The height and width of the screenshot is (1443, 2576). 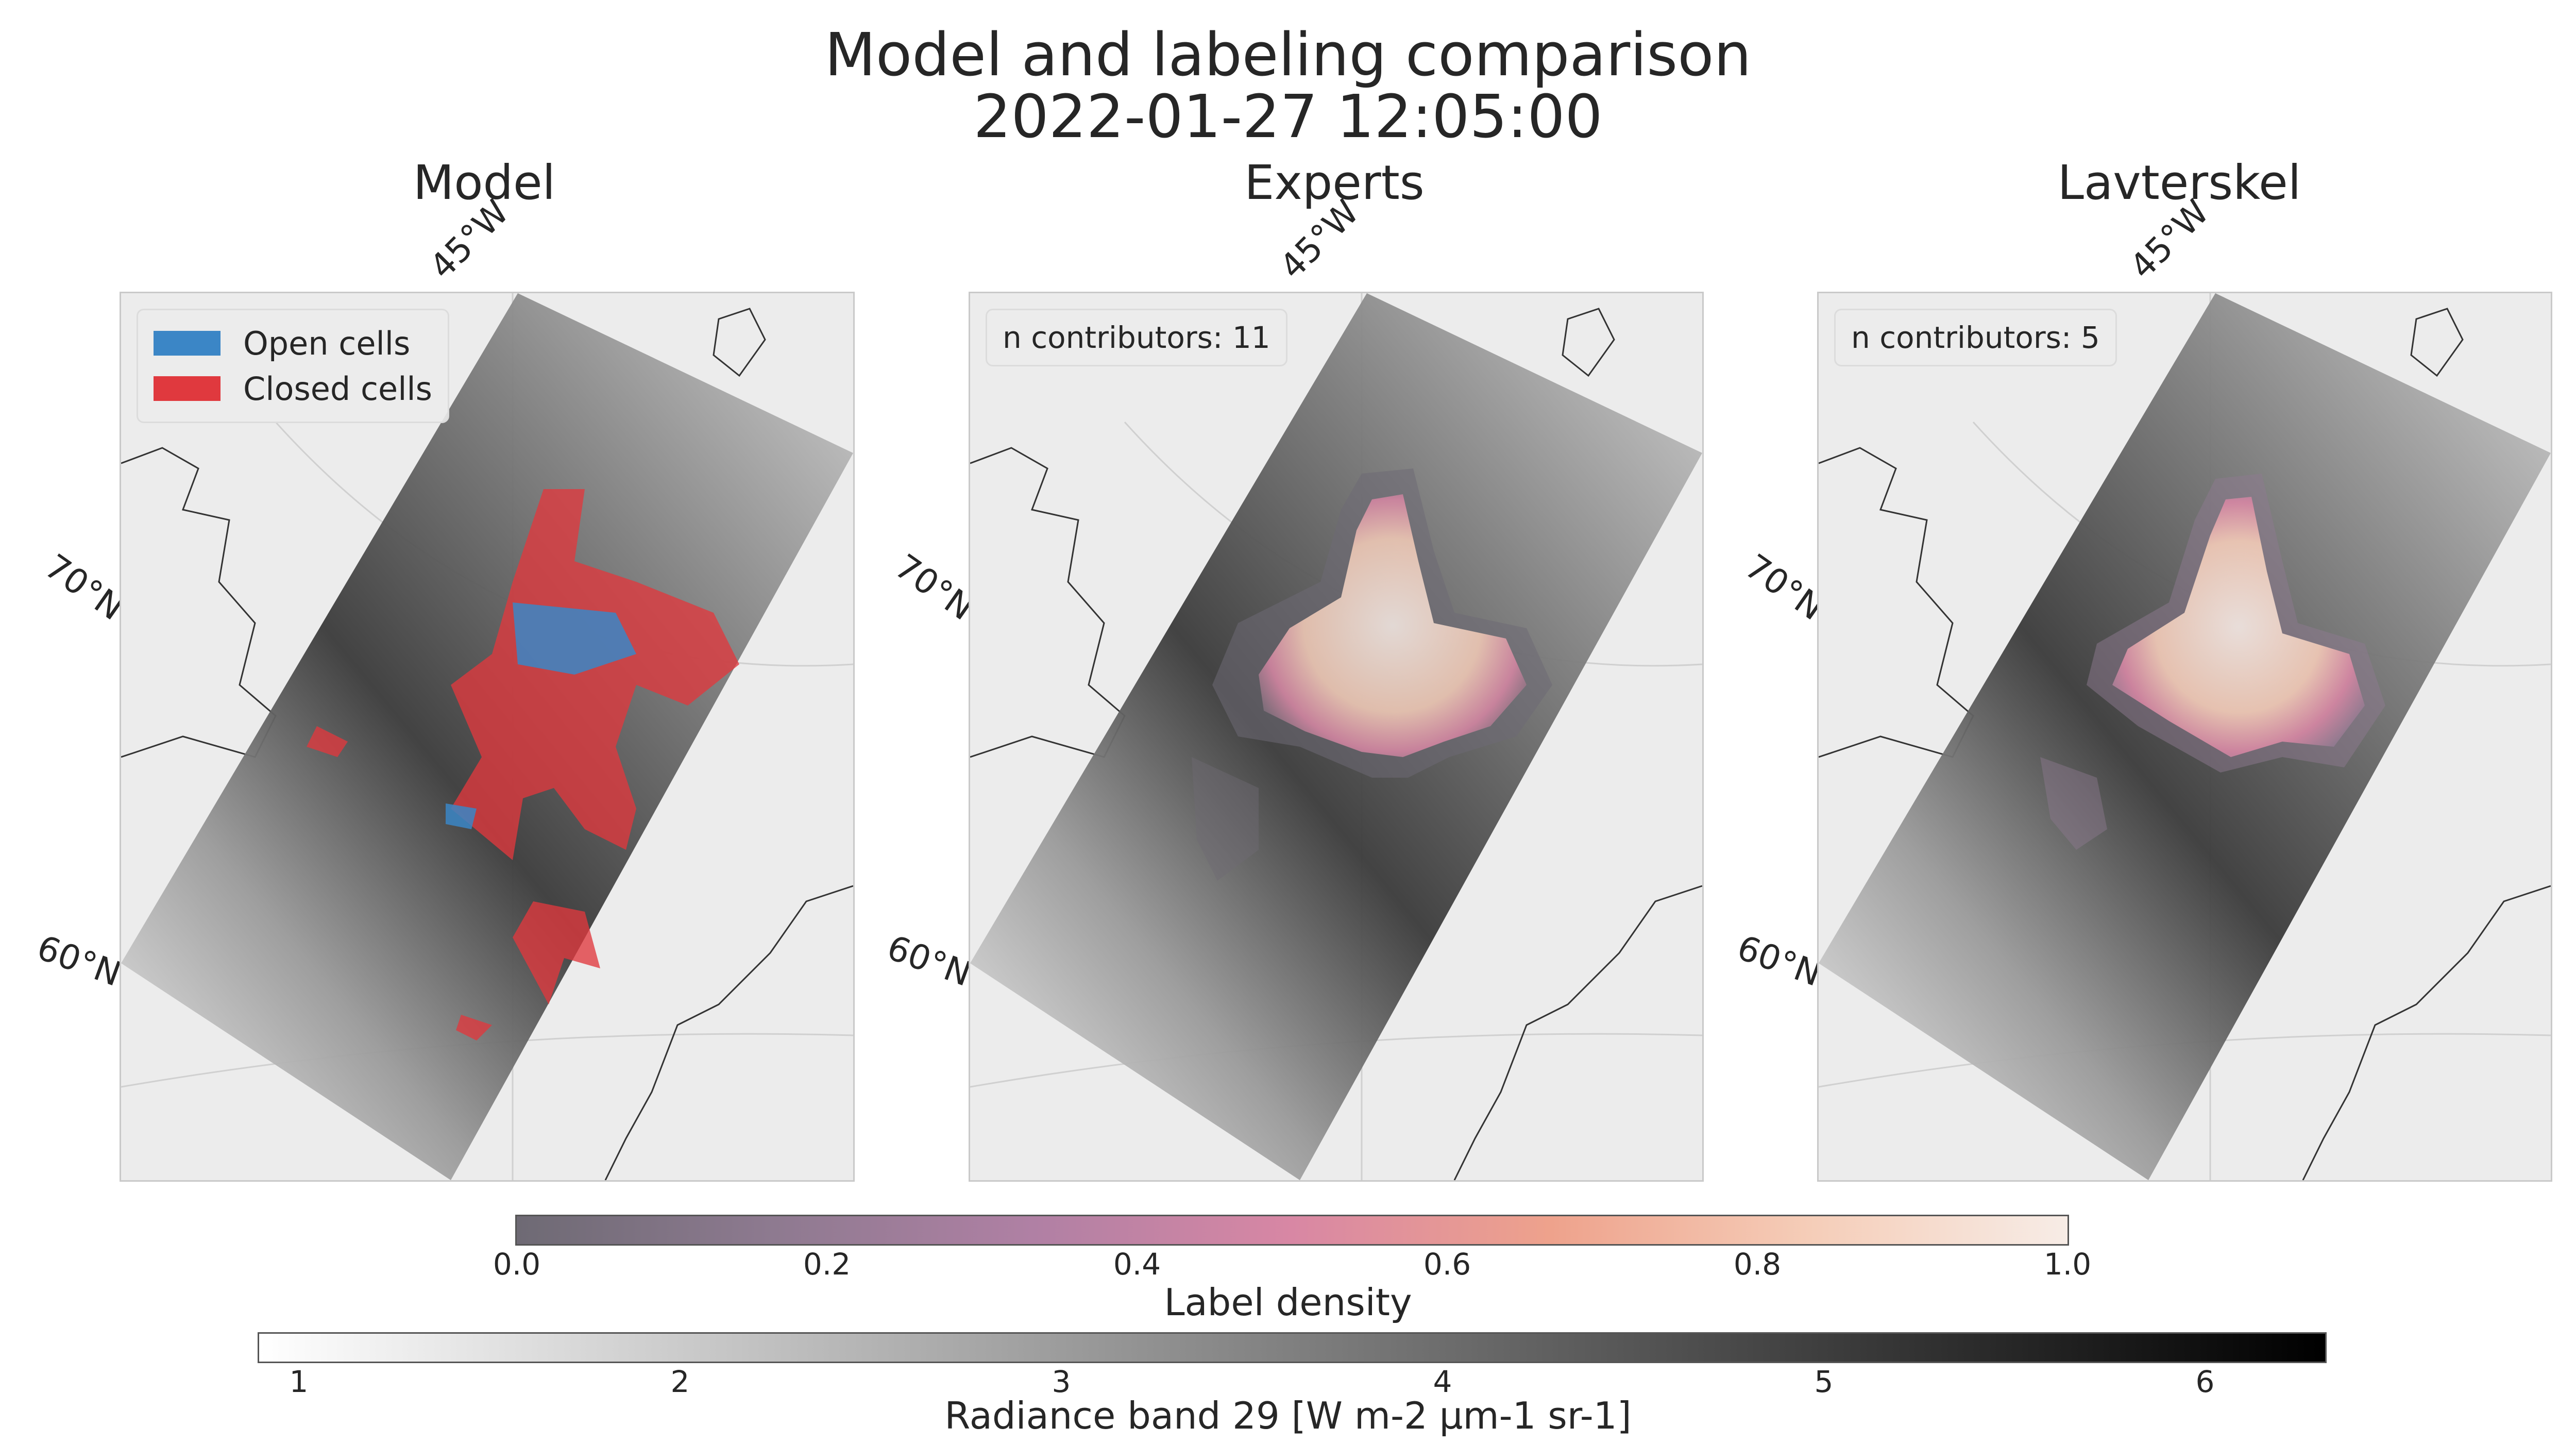 What do you see at coordinates (1334, 182) in the screenshot?
I see `panel-title-experts: Experts` at bounding box center [1334, 182].